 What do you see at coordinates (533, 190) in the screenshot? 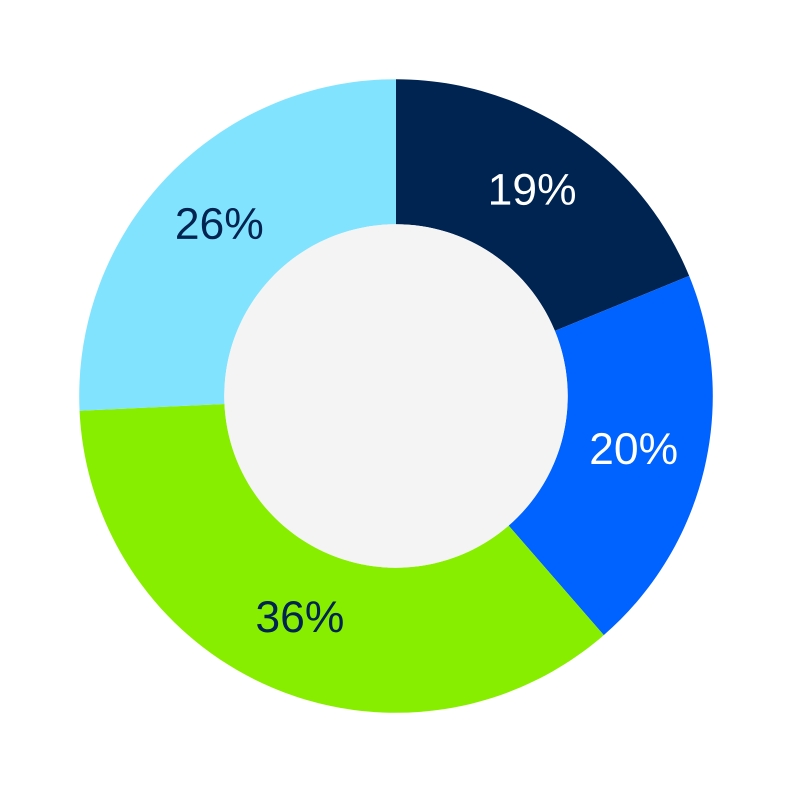
I see `data-label: 19%` at bounding box center [533, 190].